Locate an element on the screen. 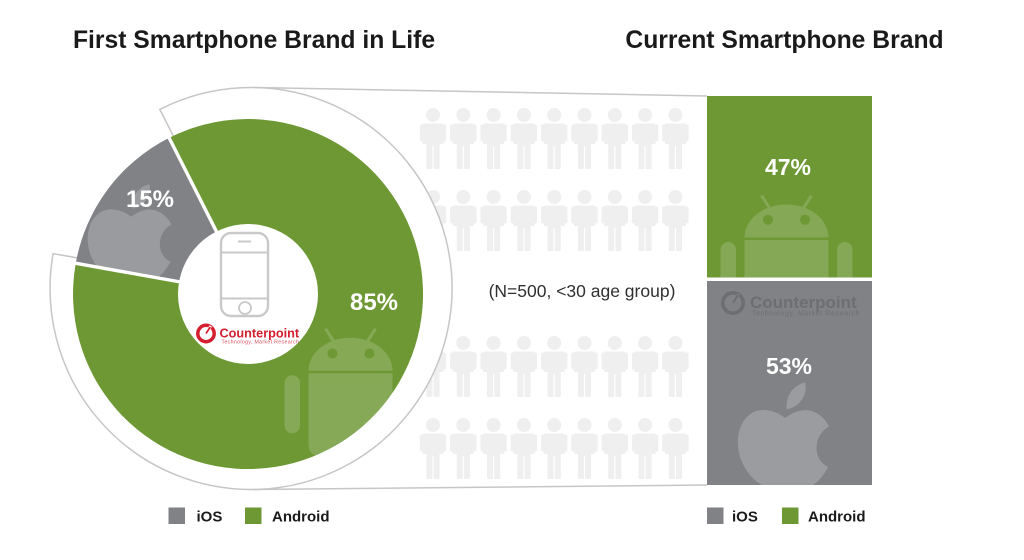 The height and width of the screenshot is (560, 1024). svg-text: 53% is located at coordinates (789, 366).